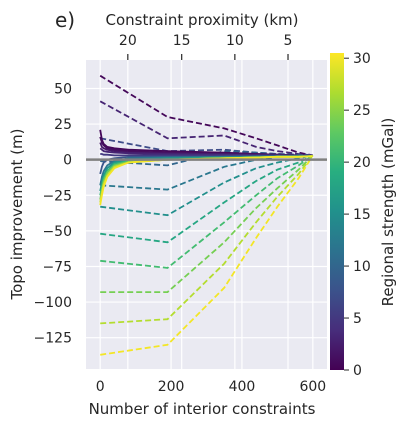 This screenshot has width=405, height=427. Describe the element at coordinates (362, 59) in the screenshot. I see `colorbar-tick-label: 30` at that location.